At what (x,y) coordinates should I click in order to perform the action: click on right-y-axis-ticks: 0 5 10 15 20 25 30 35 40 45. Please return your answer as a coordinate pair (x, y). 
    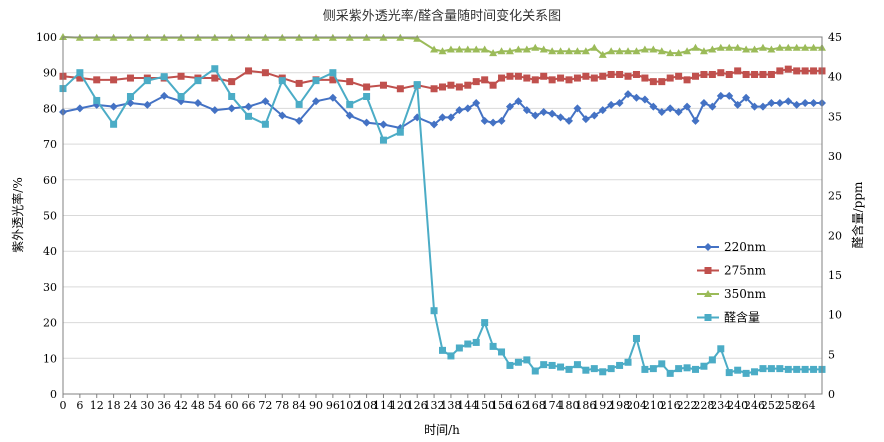
    Looking at the image, I should click on (835, 216).